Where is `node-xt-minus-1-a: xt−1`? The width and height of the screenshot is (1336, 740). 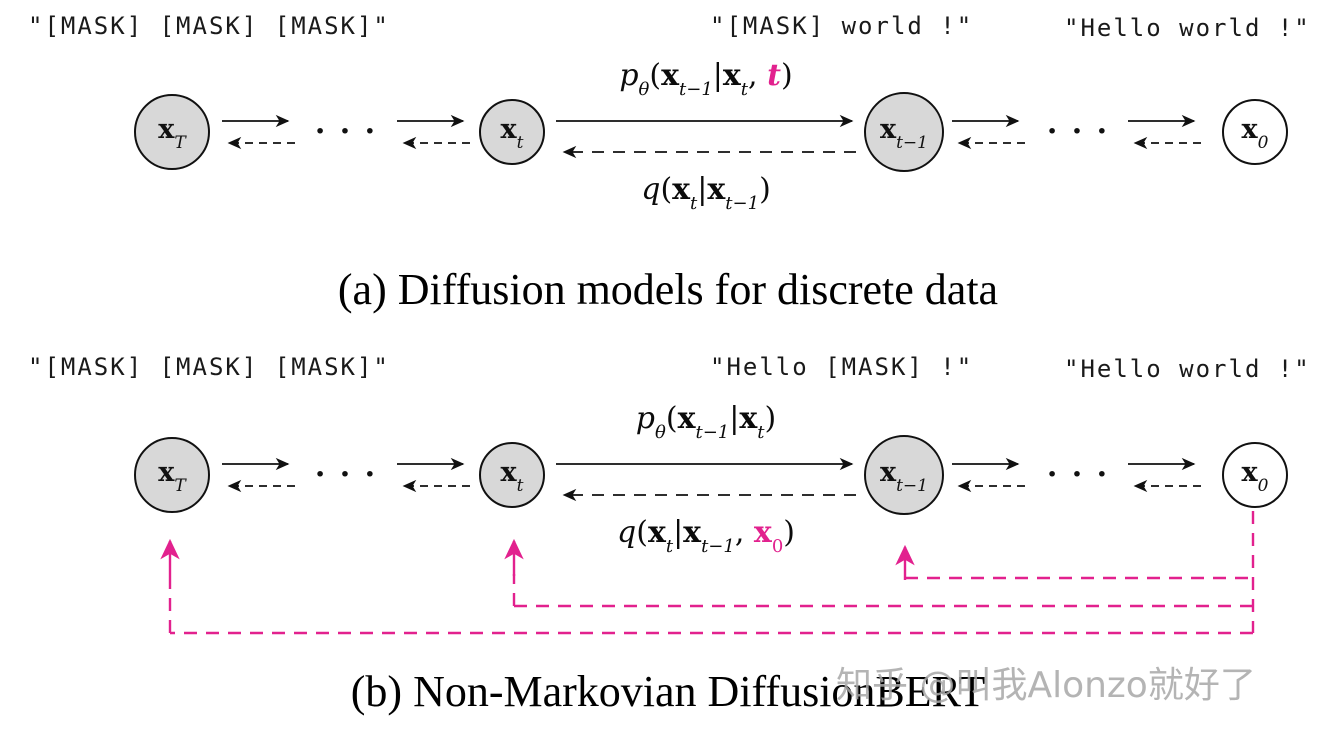
node-xt-minus-1-a: xt−1 is located at coordinates (904, 132).